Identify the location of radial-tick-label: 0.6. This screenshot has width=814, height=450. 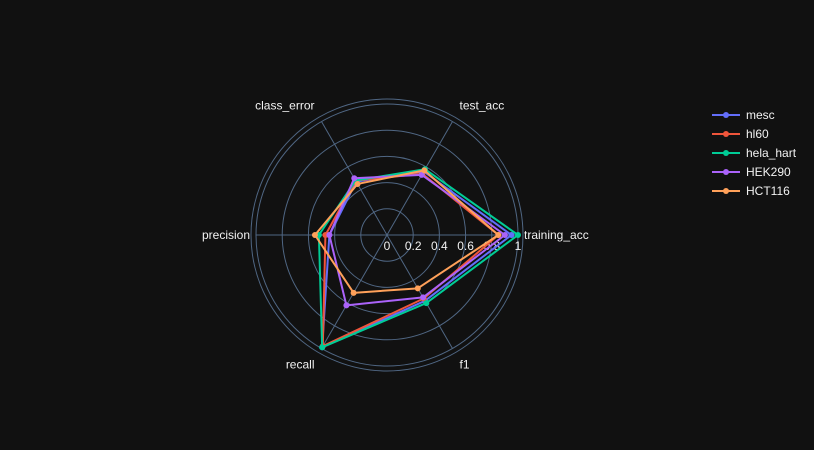
(465, 246).